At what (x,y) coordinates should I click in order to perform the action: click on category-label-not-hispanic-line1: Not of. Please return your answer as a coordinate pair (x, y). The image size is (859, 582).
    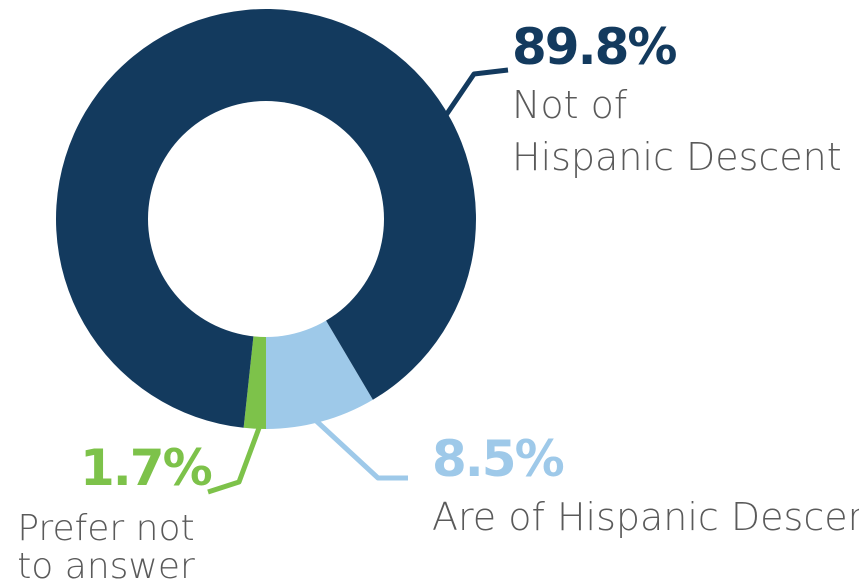
    Looking at the image, I should click on (570, 105).